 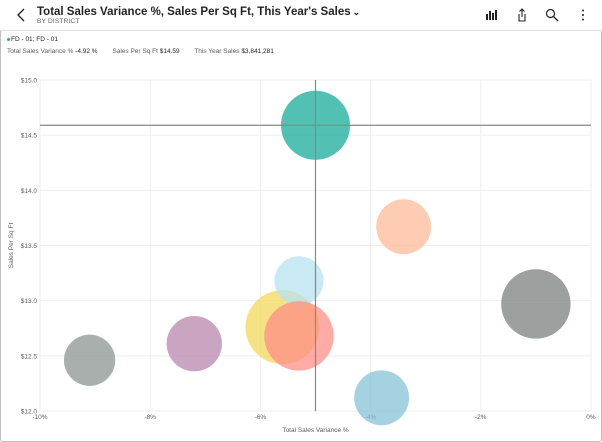 I want to click on search-icon, so click(x=552, y=15).